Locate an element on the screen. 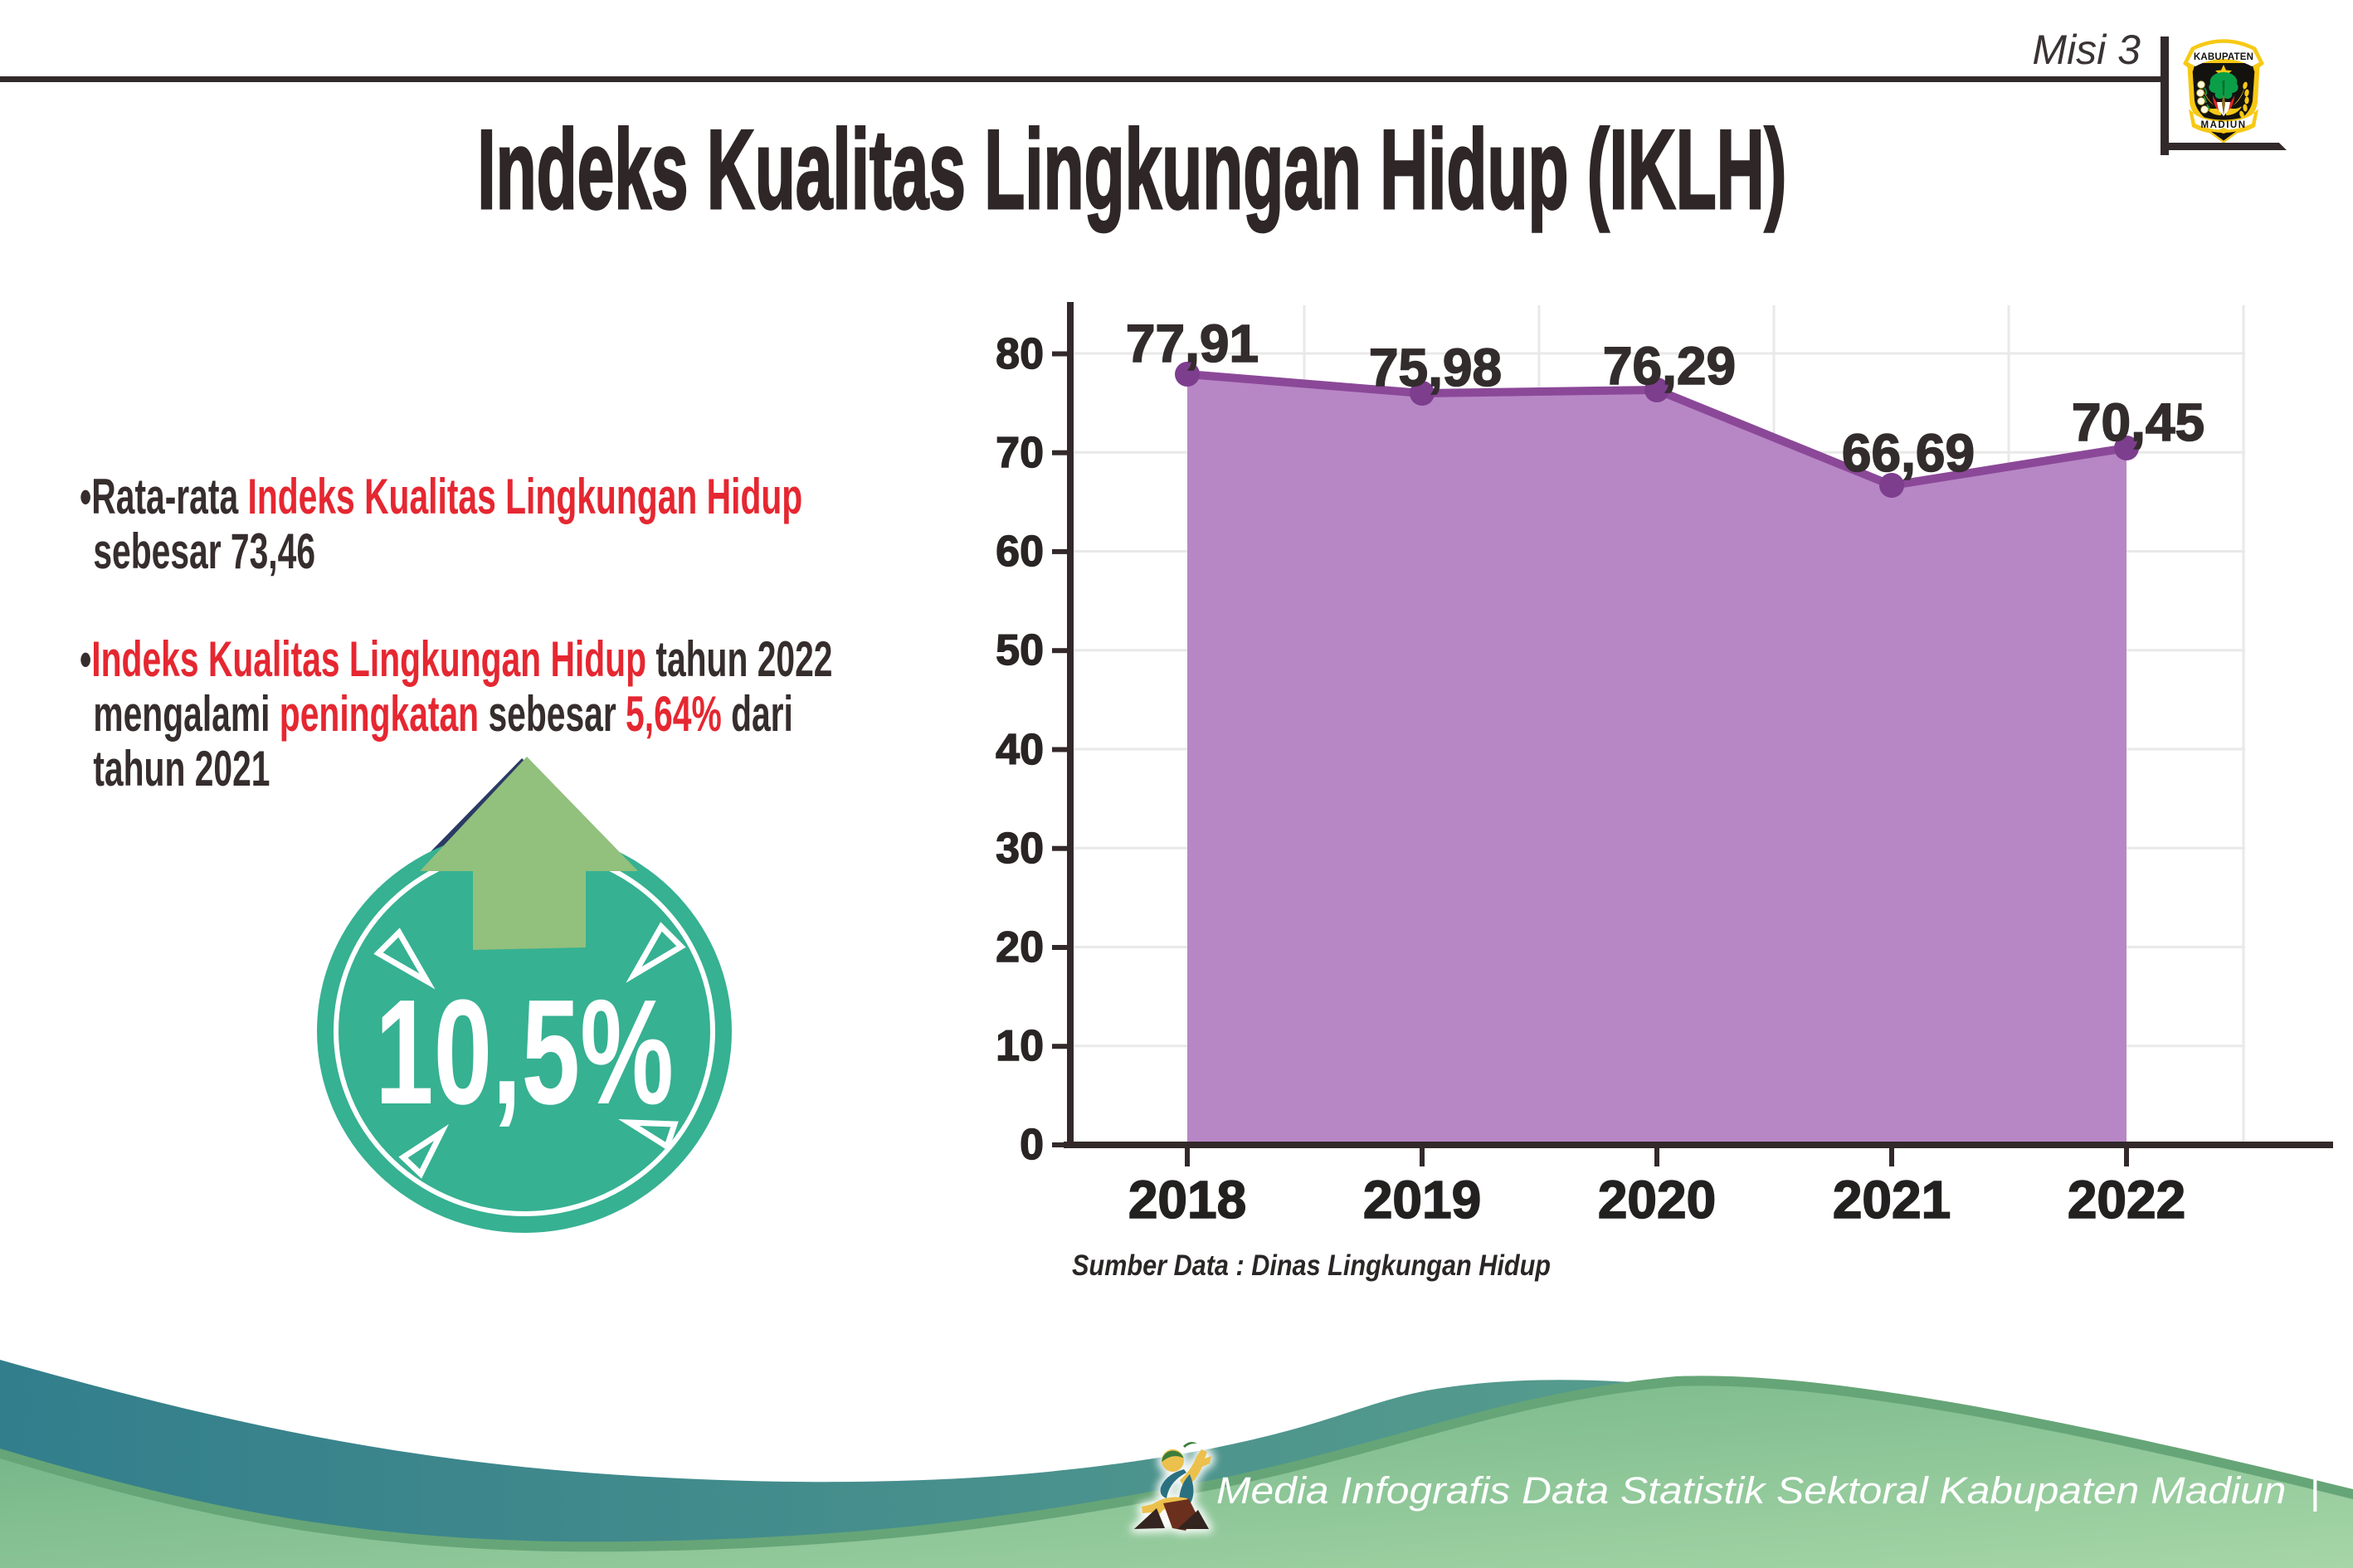  svg-text: 20 is located at coordinates (1020, 947).